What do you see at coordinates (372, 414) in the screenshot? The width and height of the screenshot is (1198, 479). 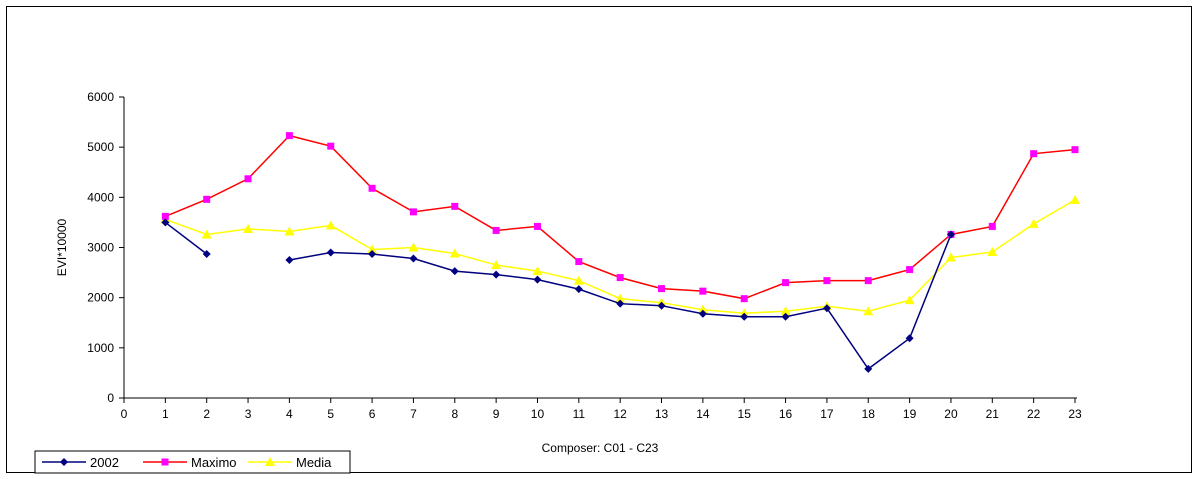 I see `x-tick-label: 6` at bounding box center [372, 414].